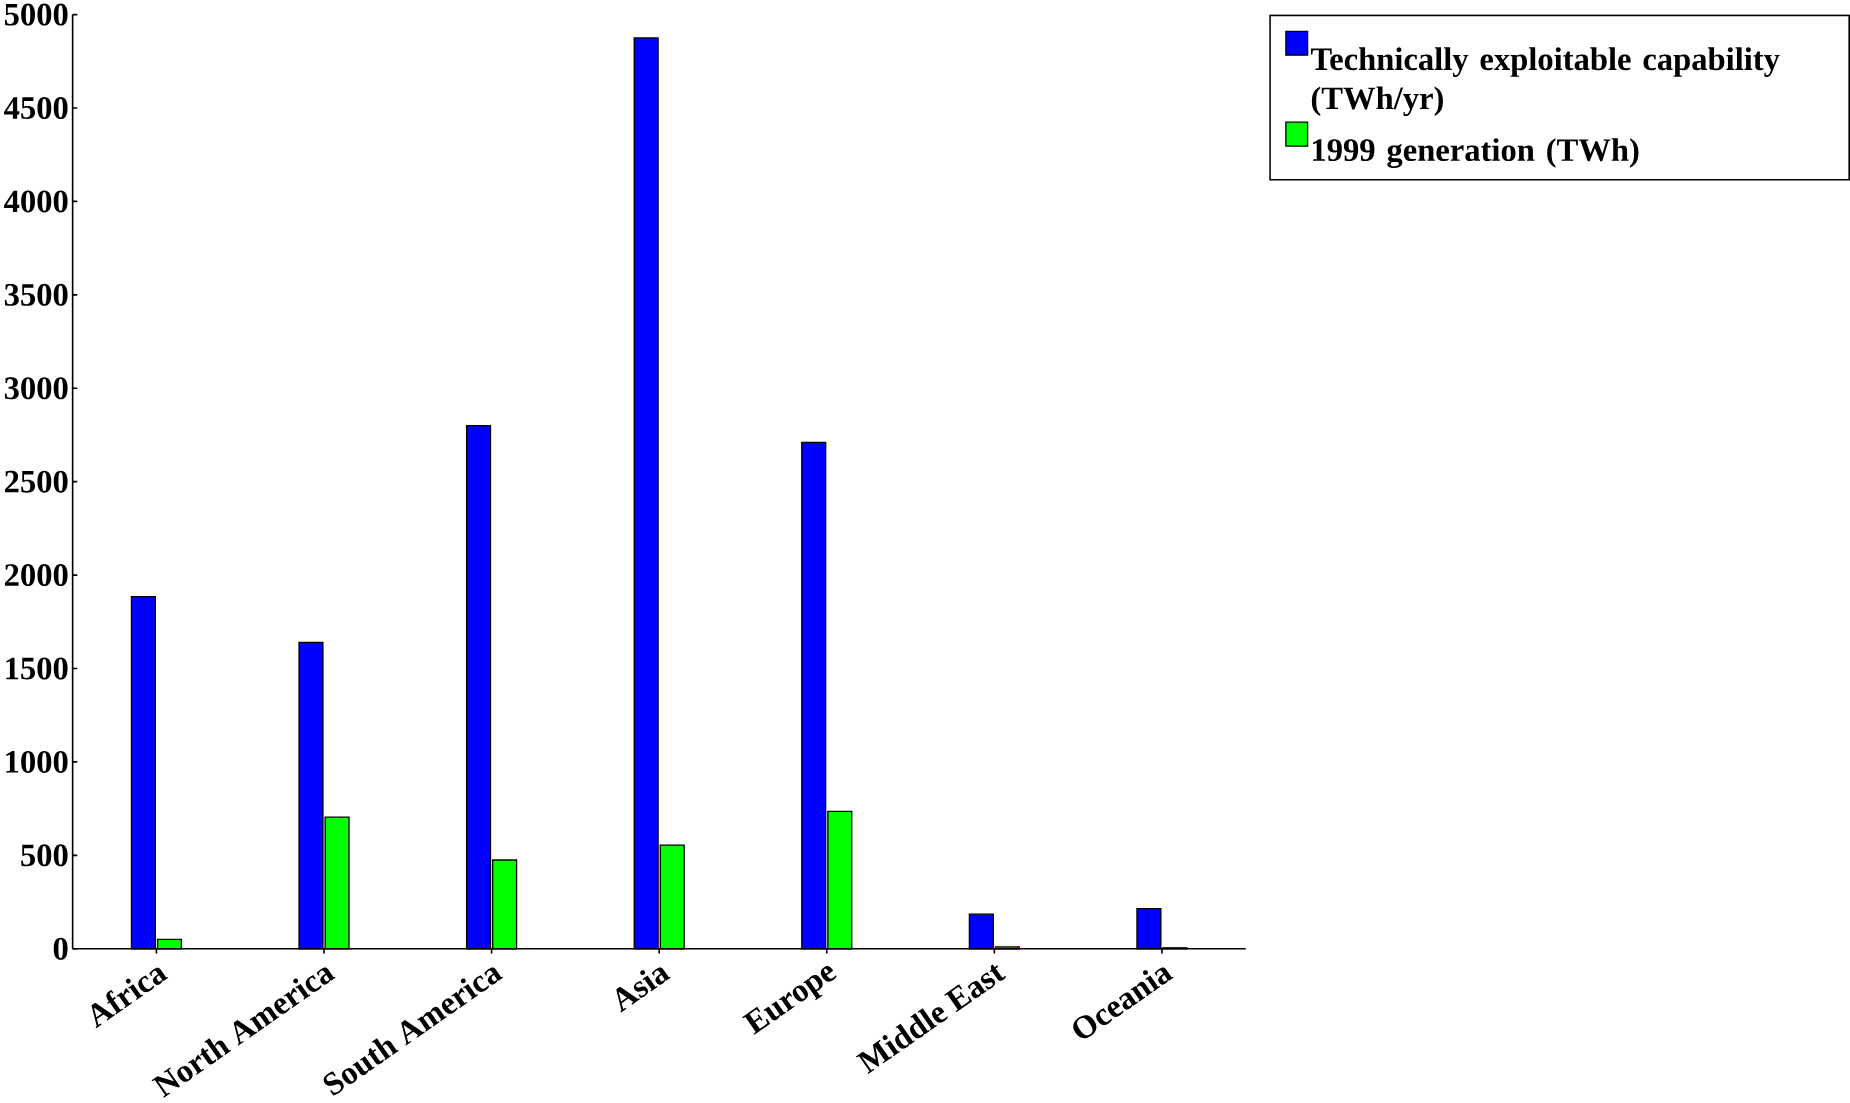 The image size is (1850, 1103). Describe the element at coordinates (36, 574) in the screenshot. I see `y-tick-label: 2000` at that location.